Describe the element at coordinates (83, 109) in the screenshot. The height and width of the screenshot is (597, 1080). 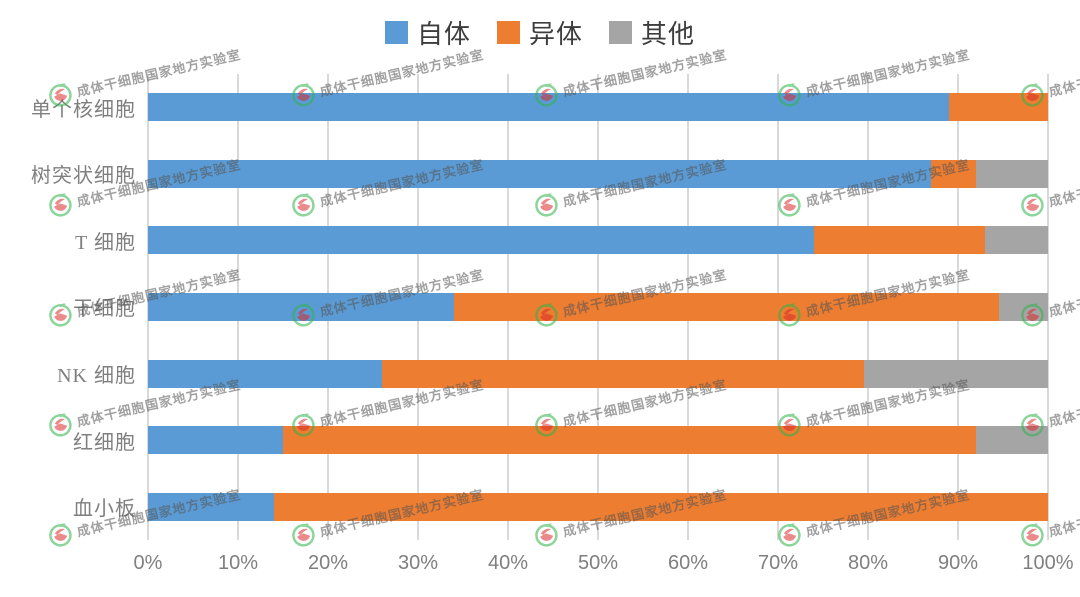
I see `y-axis-label: 单个核细胞` at that location.